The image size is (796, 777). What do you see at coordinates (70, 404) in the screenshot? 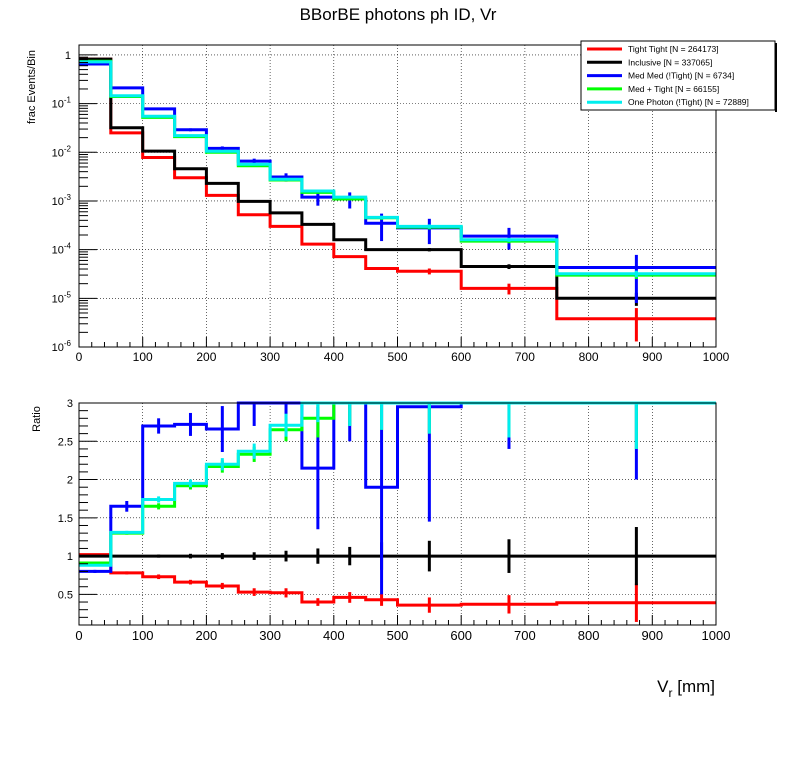
I see `bottom-y-tick-label: 3` at bounding box center [70, 404].